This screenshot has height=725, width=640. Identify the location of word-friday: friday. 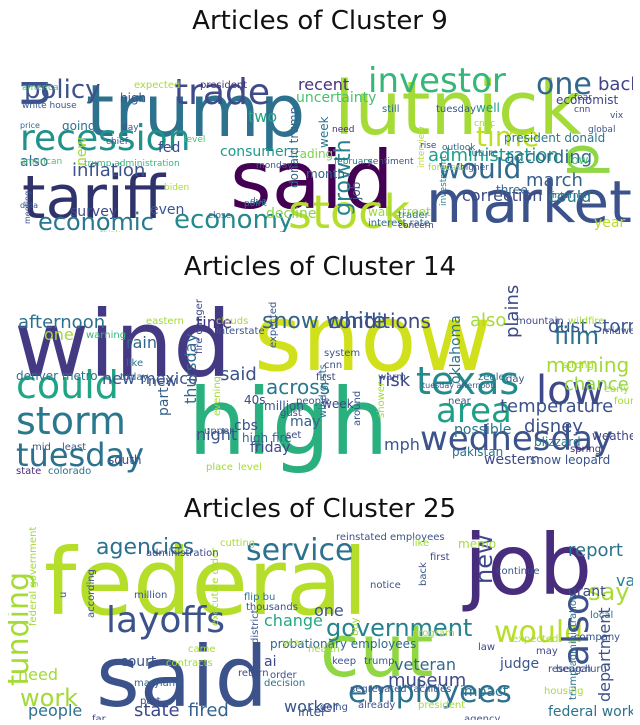
(270, 448).